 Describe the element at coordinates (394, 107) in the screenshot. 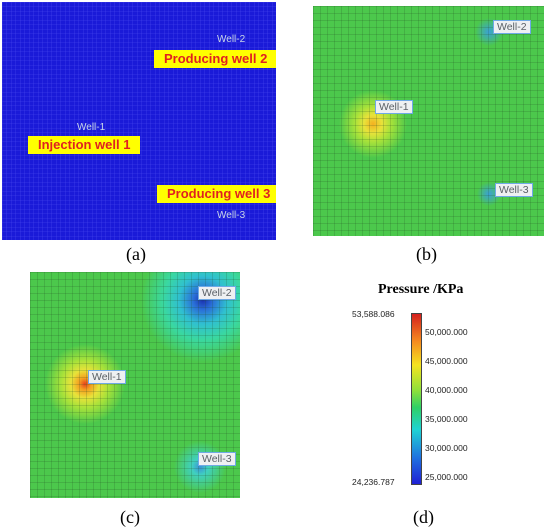

I see `panel-b-well-1-tag: Well-1` at that location.